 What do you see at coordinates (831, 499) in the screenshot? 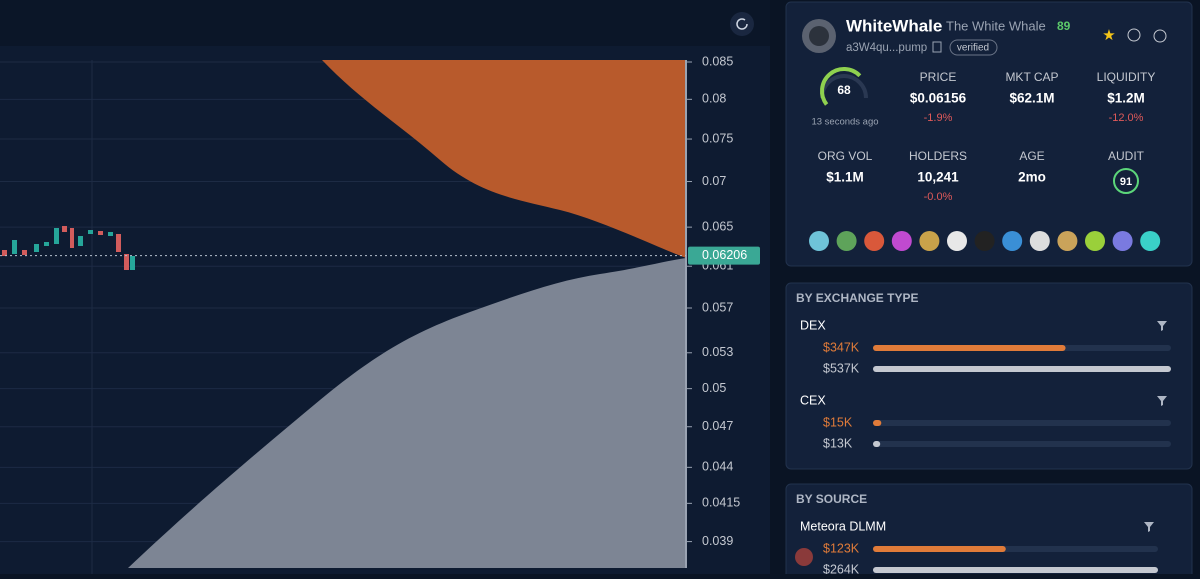
I see `section-title: BY SOURCE` at bounding box center [831, 499].